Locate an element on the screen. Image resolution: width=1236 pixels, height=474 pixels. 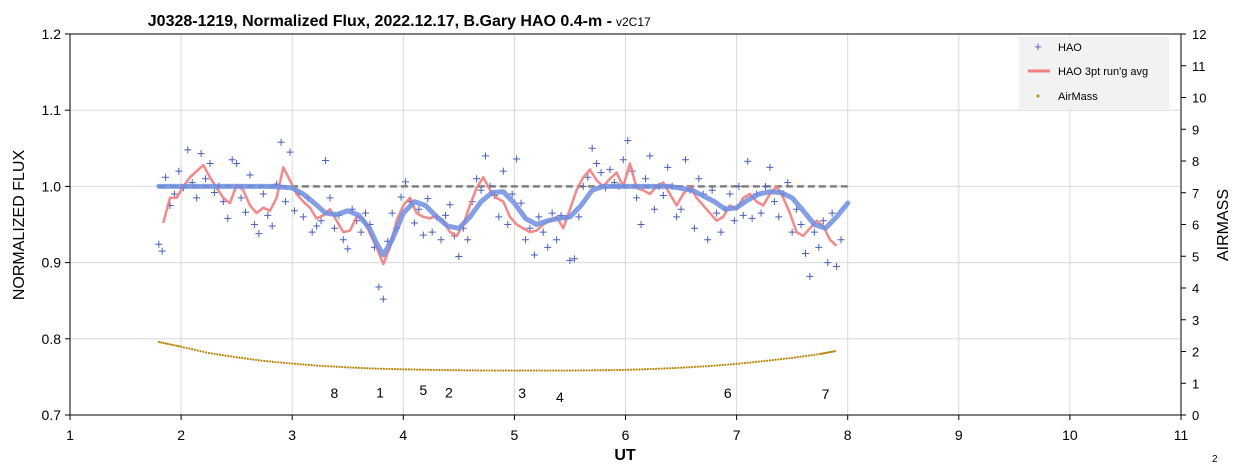
x-tick-label: 6 is located at coordinates (626, 435).